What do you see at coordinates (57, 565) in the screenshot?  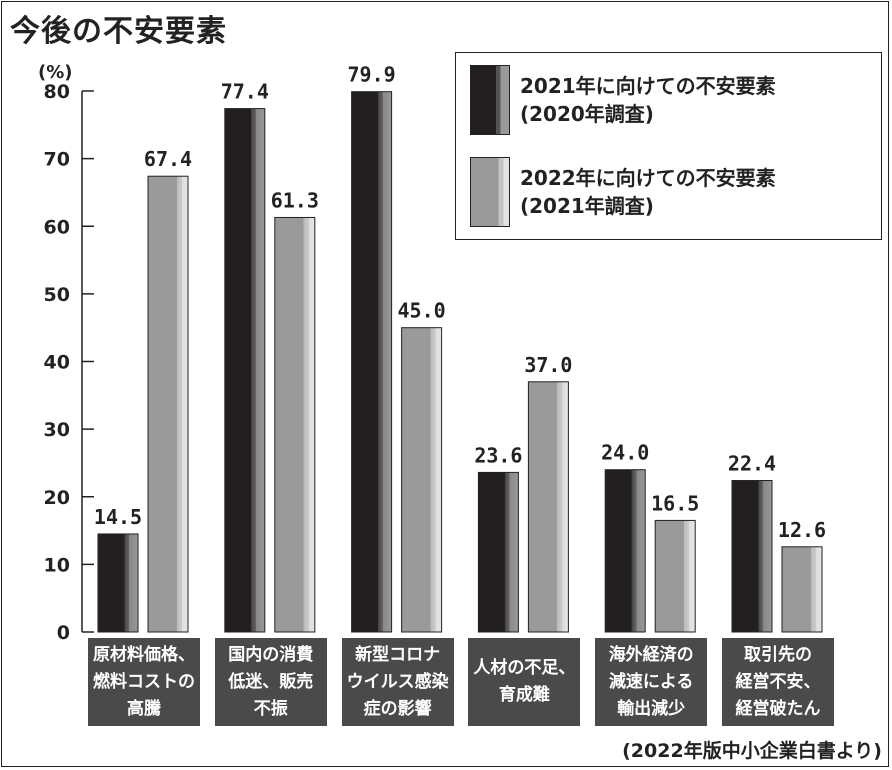 I see `y-tick-label: 10` at bounding box center [57, 565].